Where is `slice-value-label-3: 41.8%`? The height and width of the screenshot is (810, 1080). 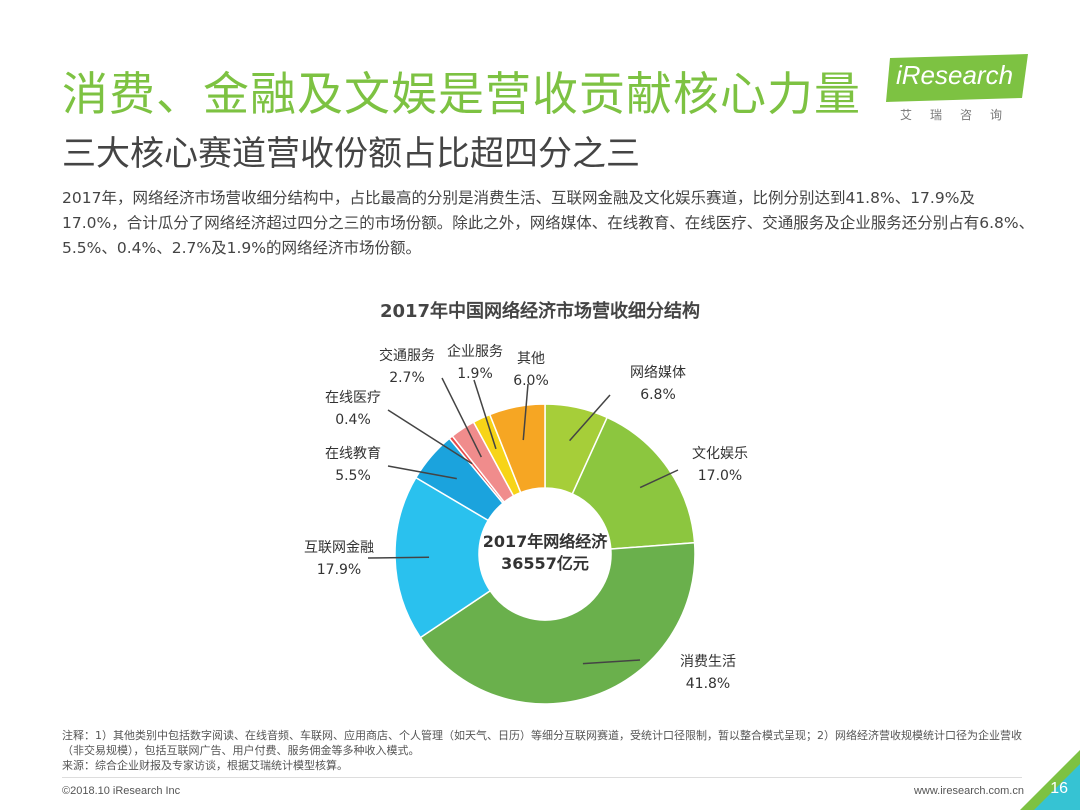 slice-value-label-3: 41.8% is located at coordinates (708, 684).